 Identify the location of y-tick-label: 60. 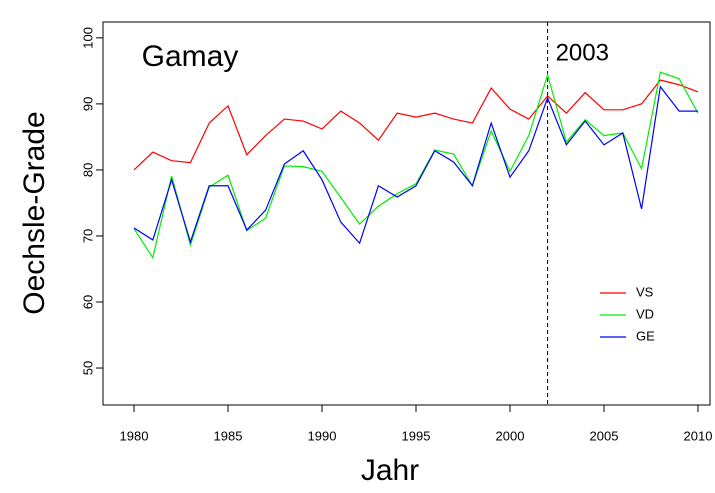
(87, 302).